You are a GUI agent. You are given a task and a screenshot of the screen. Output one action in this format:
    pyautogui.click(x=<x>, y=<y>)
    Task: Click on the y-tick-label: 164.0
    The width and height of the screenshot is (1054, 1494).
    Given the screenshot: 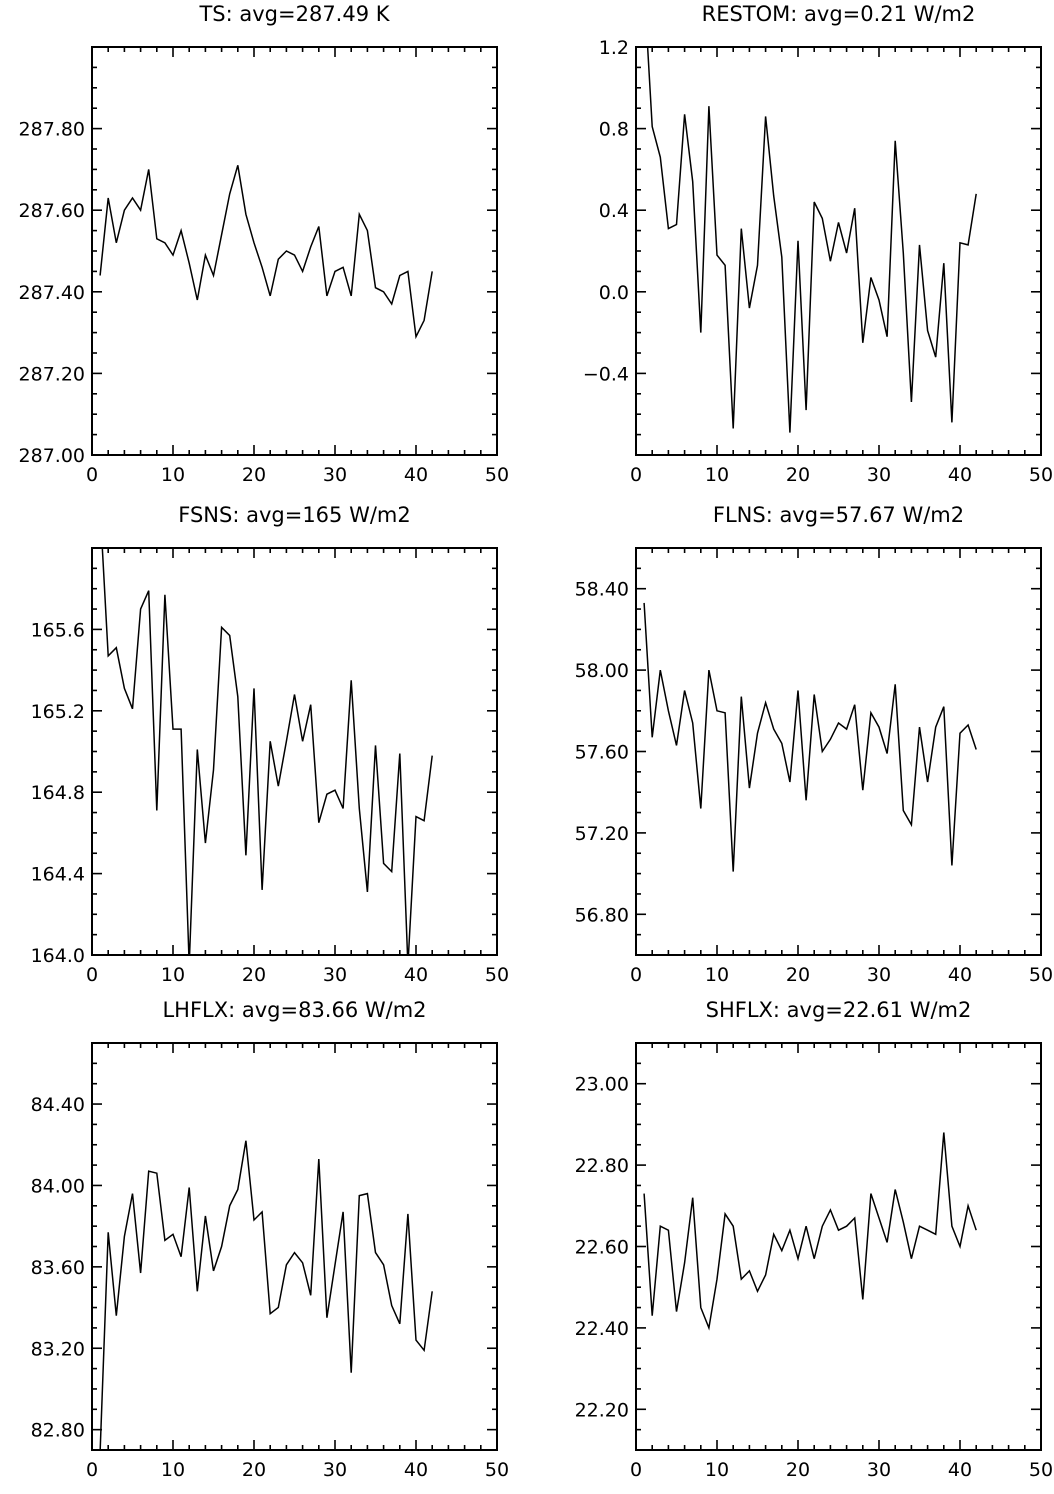 What is the action you would take?
    pyautogui.click(x=58, y=956)
    